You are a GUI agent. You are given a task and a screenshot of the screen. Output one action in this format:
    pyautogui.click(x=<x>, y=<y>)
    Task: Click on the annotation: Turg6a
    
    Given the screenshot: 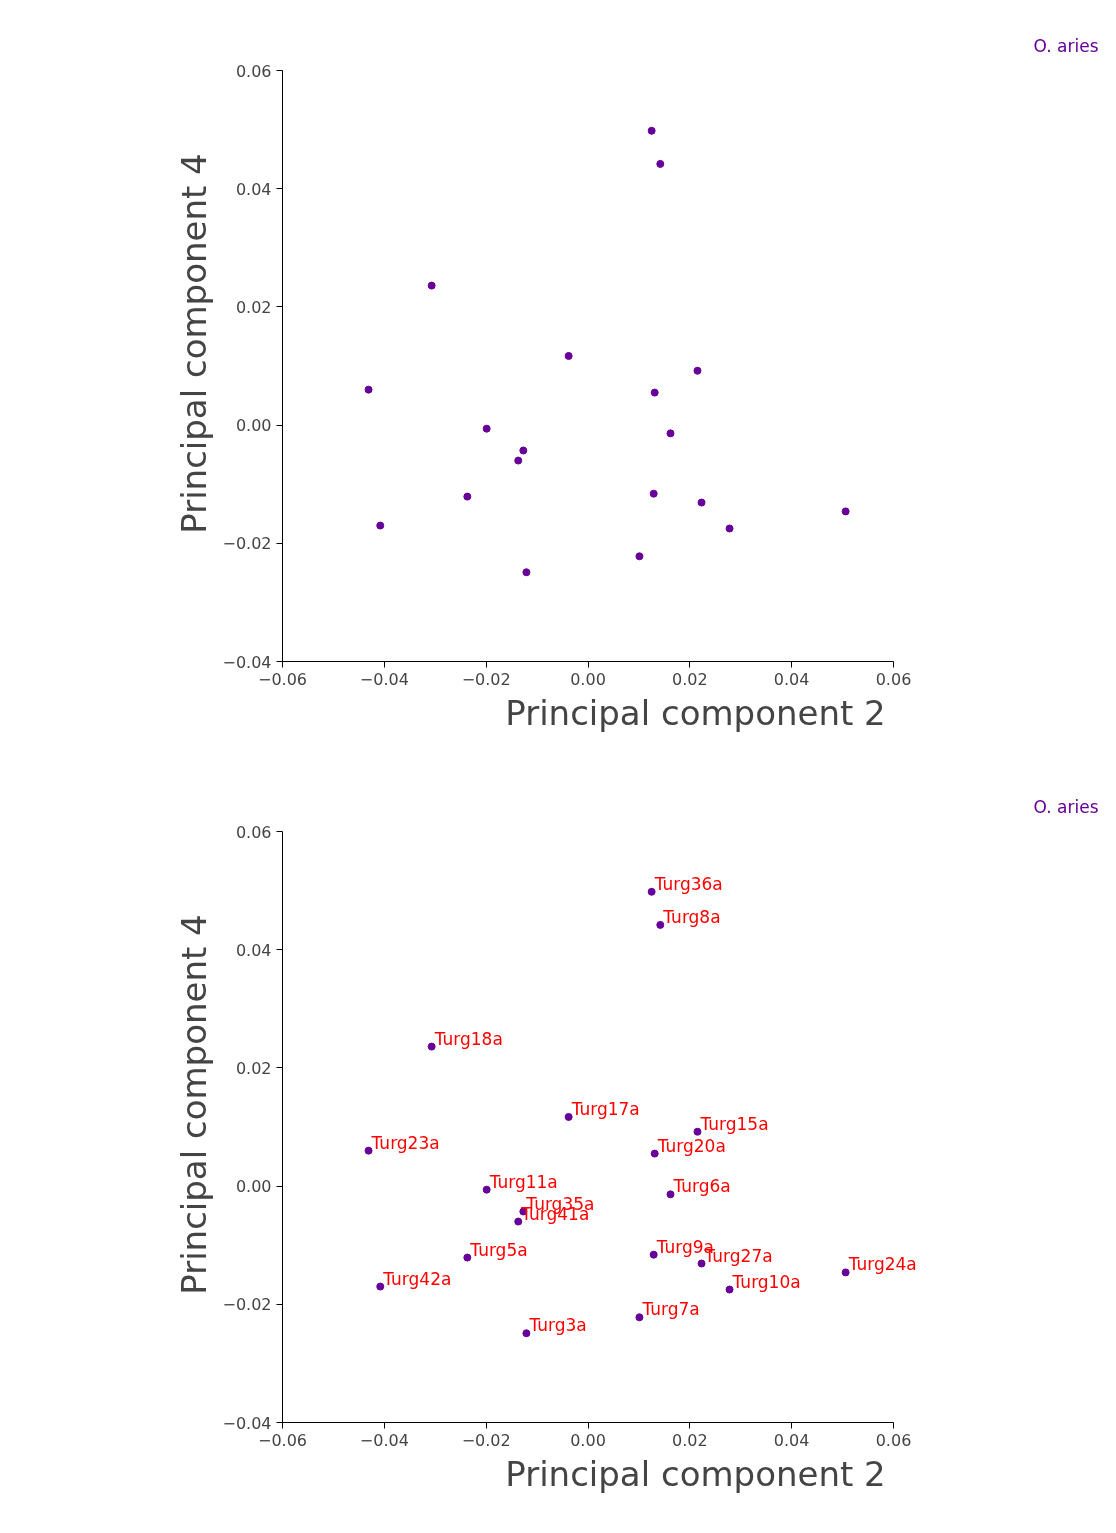 What is the action you would take?
    pyautogui.click(x=701, y=1186)
    